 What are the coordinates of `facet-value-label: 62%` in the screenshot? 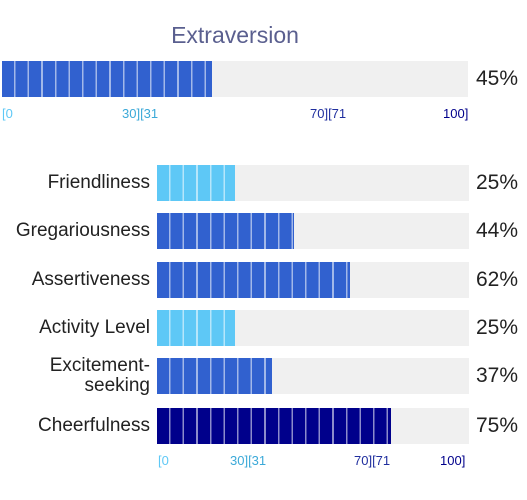 It's located at (497, 279).